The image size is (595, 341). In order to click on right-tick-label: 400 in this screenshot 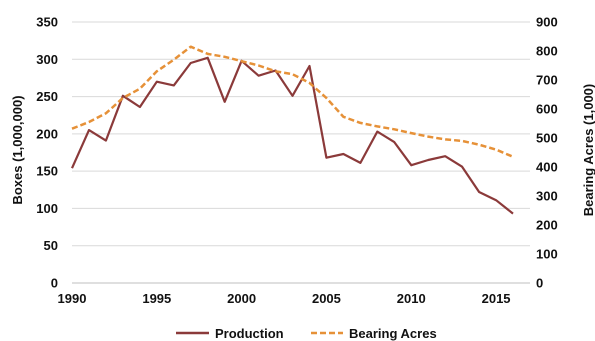, I will do `click(547, 167)`.